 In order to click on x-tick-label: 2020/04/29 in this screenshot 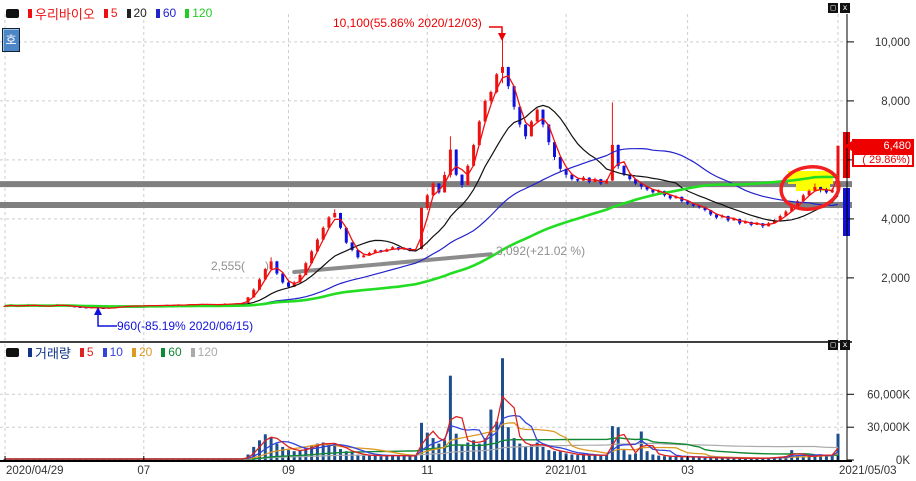, I will do `click(35, 471)`.